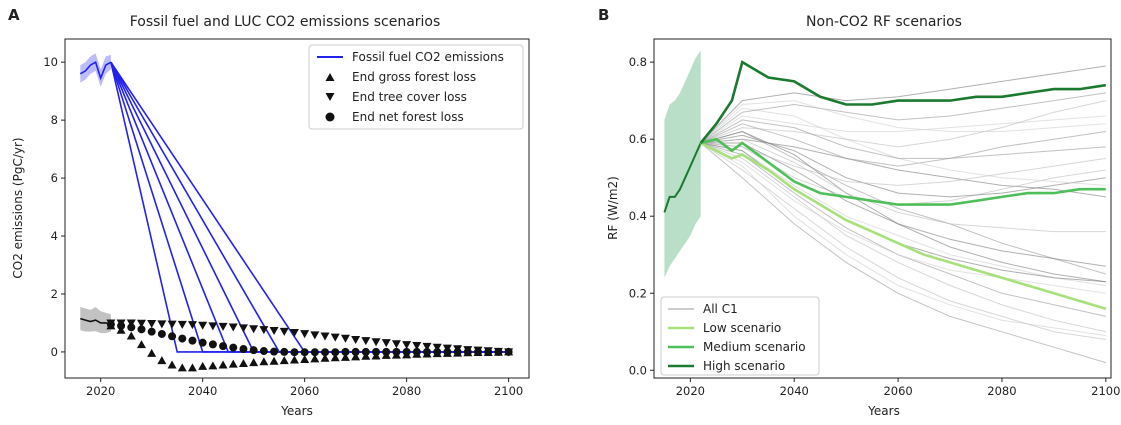 This screenshot has width=1121, height=425. What do you see at coordinates (95, 70) in the screenshot?
I see `fossil-uncertainty-band` at bounding box center [95, 70].